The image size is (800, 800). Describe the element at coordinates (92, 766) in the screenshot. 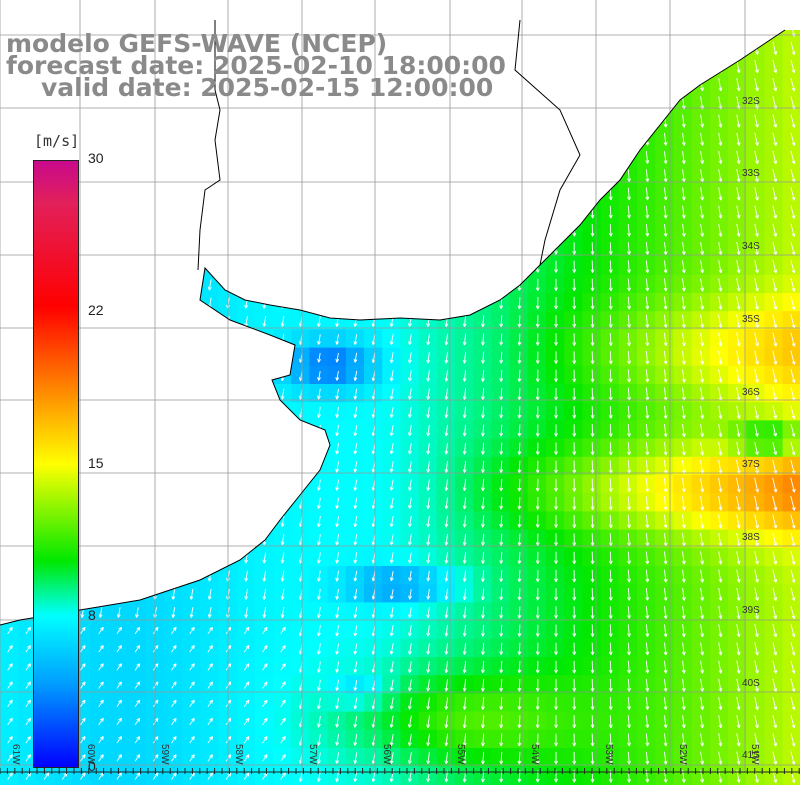

I see `colorbar-tick-0: 0` at that location.